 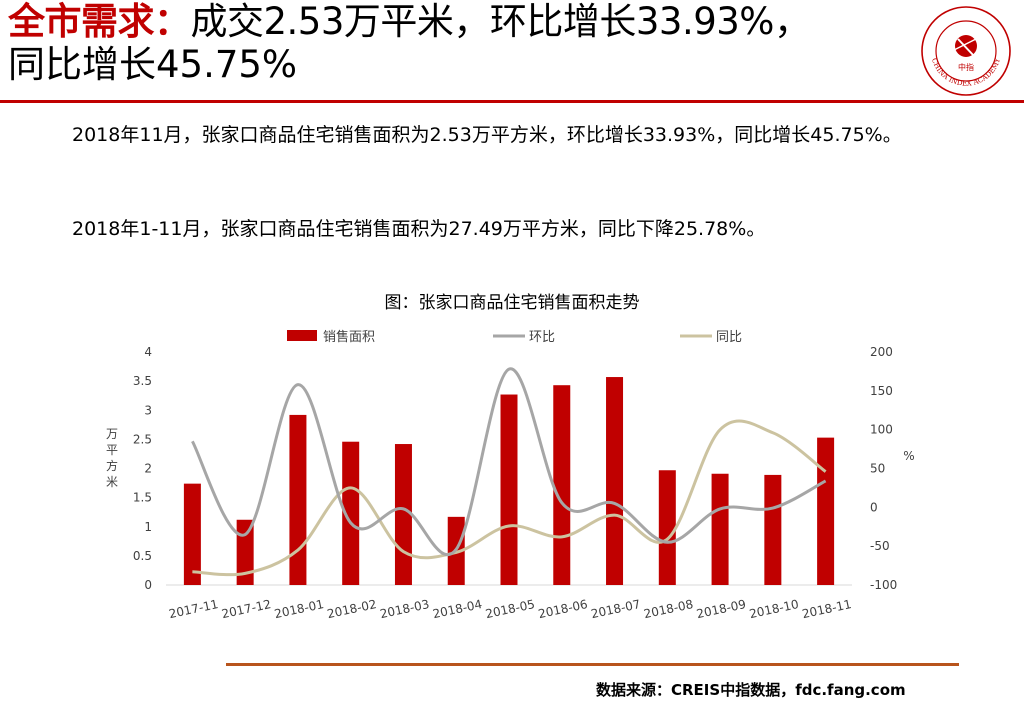 What do you see at coordinates (966, 67) in the screenshot?
I see `seal-center-text: 中指` at bounding box center [966, 67].